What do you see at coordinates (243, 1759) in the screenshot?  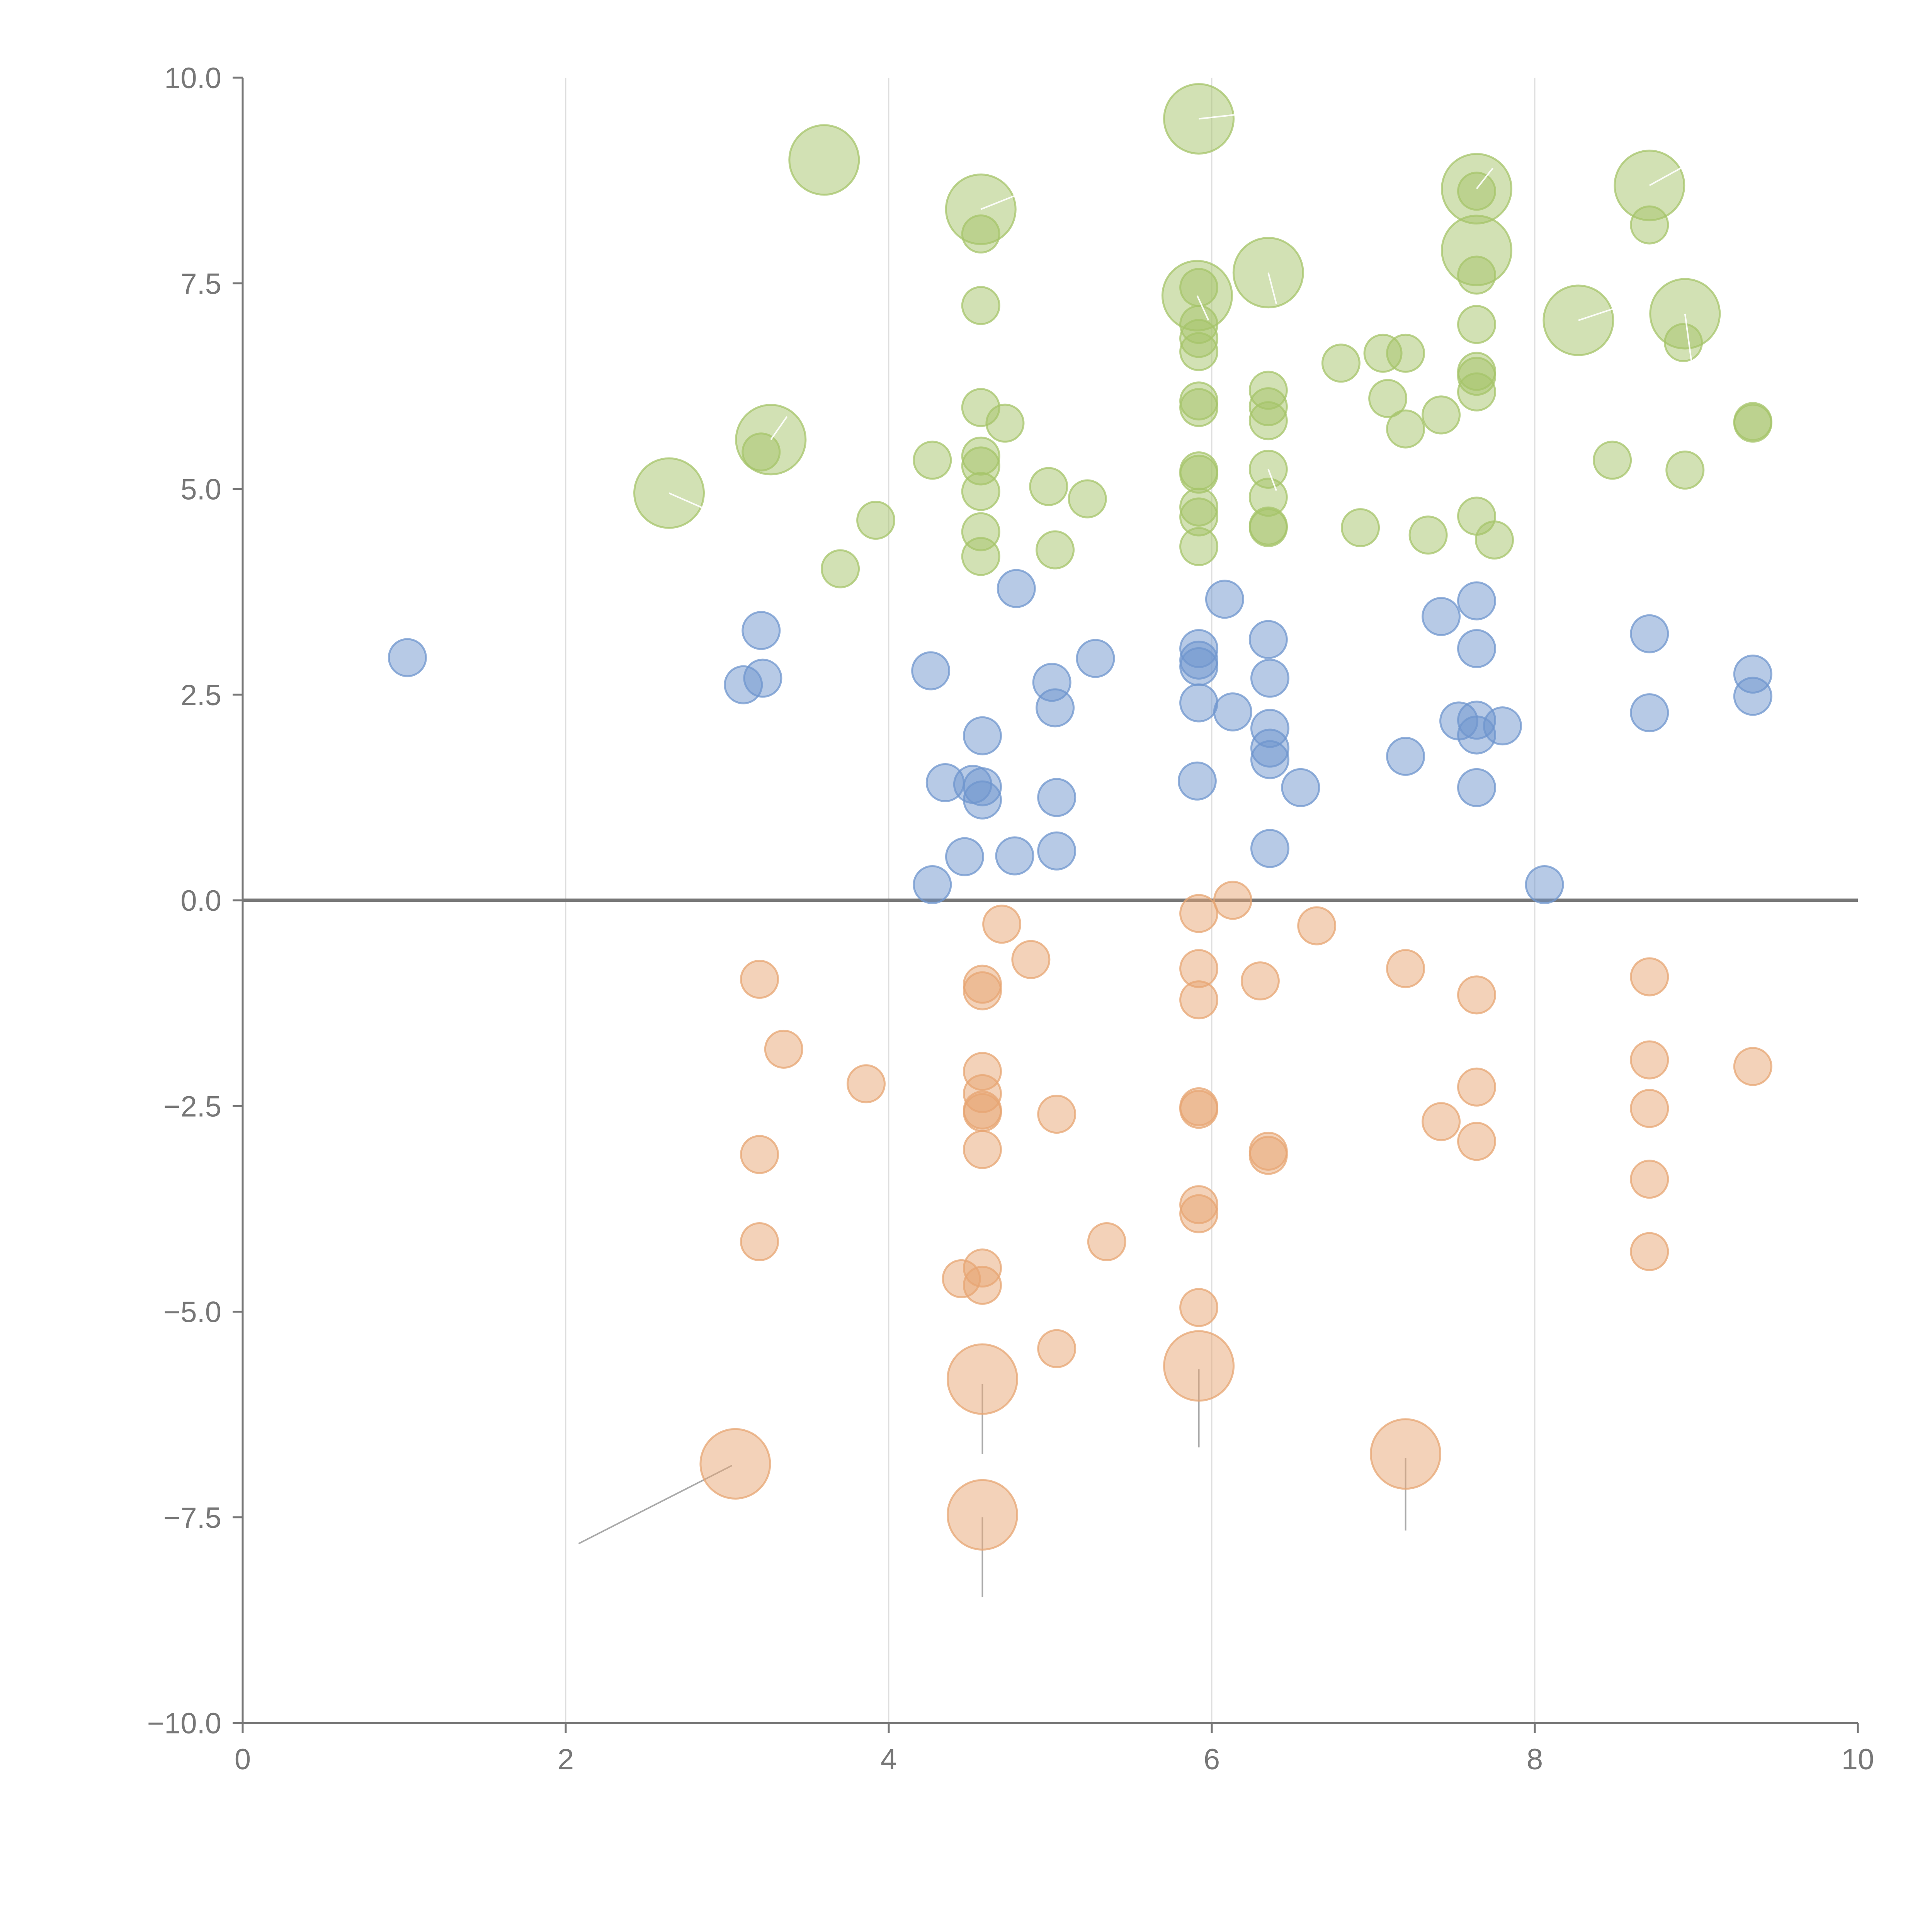 I see `x-tick-label: 0` at bounding box center [243, 1759].